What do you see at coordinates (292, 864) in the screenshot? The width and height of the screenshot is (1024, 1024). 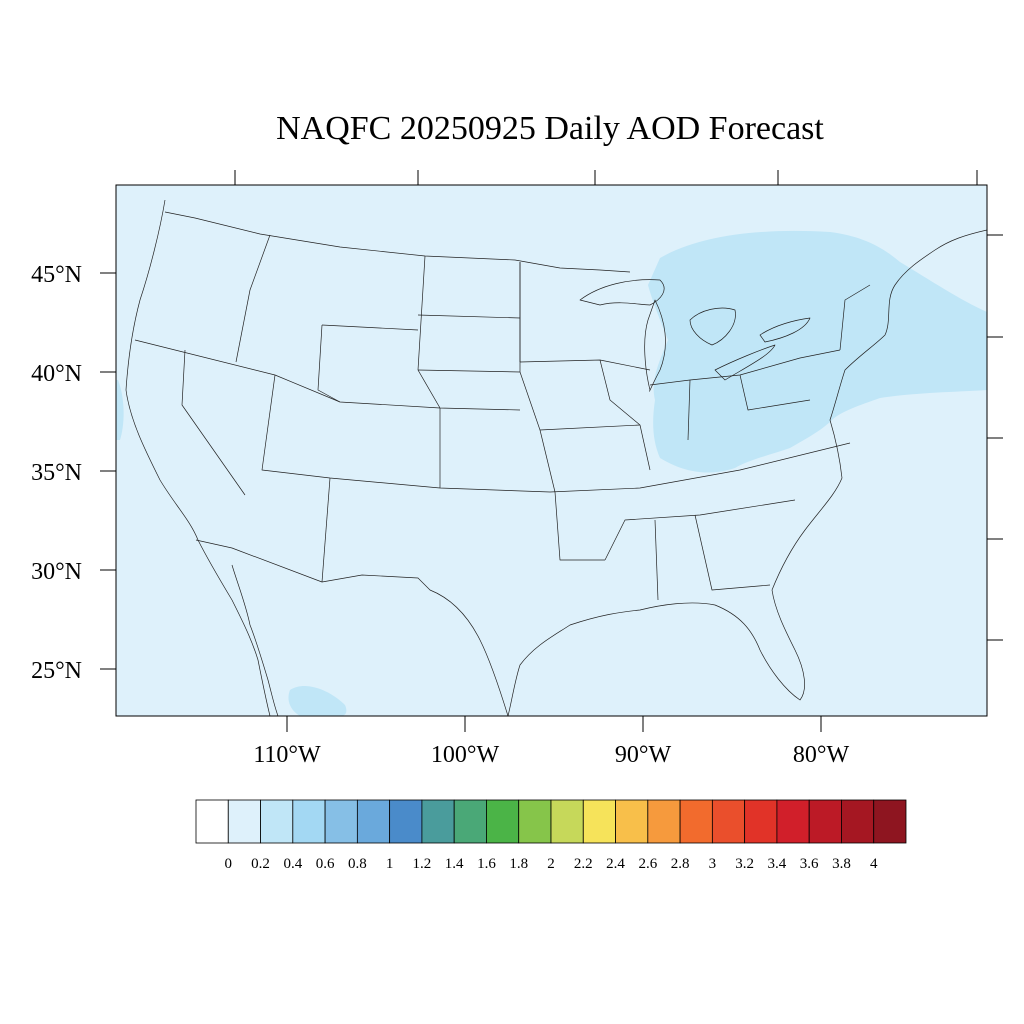 I see `colorbar-tick-label: 0.4` at bounding box center [292, 864].